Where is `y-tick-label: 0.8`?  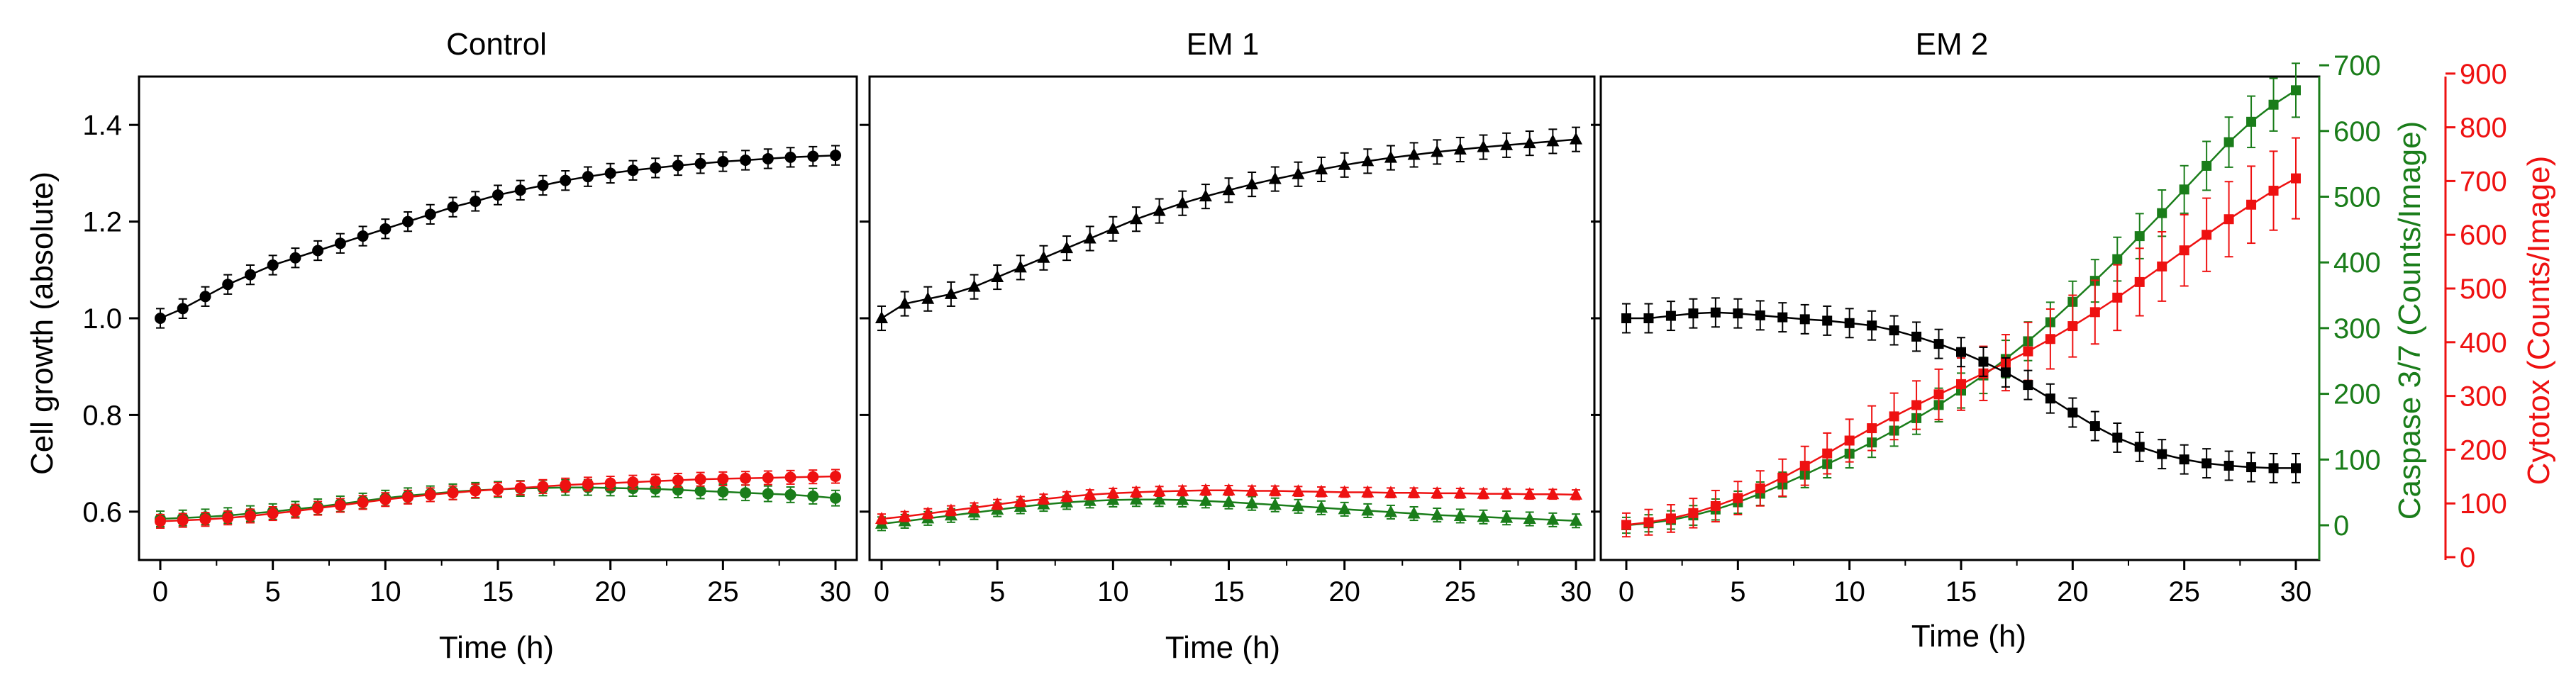 y-tick-label: 0.8 is located at coordinates (102, 415).